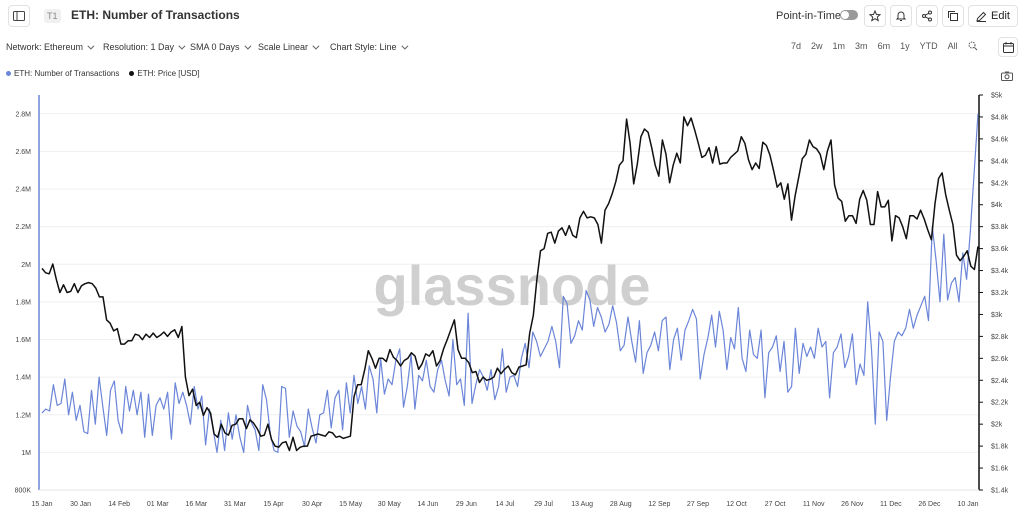 Image resolution: width=1024 pixels, height=516 pixels. I want to click on camera-icon, so click(1007, 76).